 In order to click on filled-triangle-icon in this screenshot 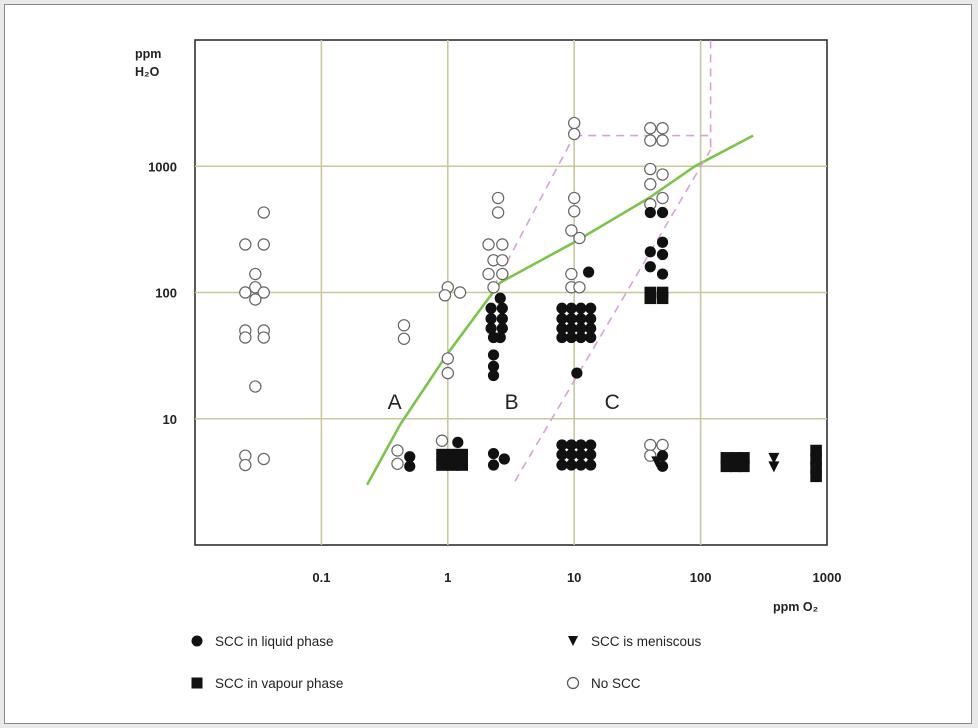, I will do `click(573, 641)`.